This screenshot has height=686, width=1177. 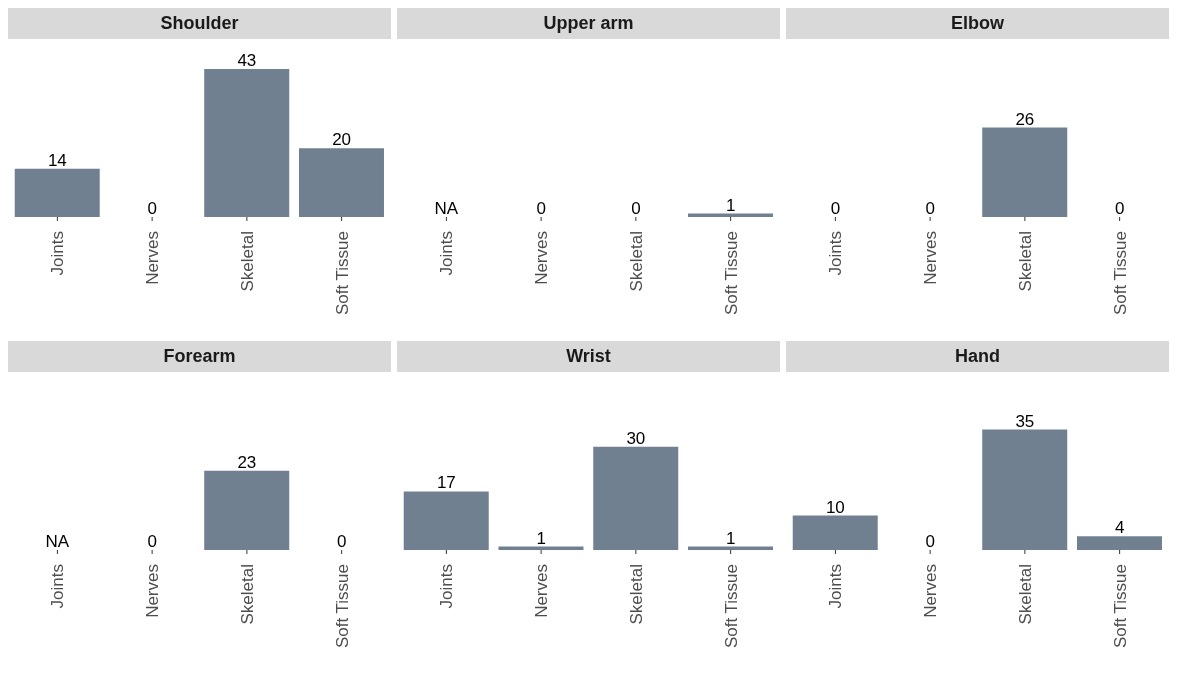 What do you see at coordinates (588, 23) in the screenshot?
I see `chart-title: Upper arm` at bounding box center [588, 23].